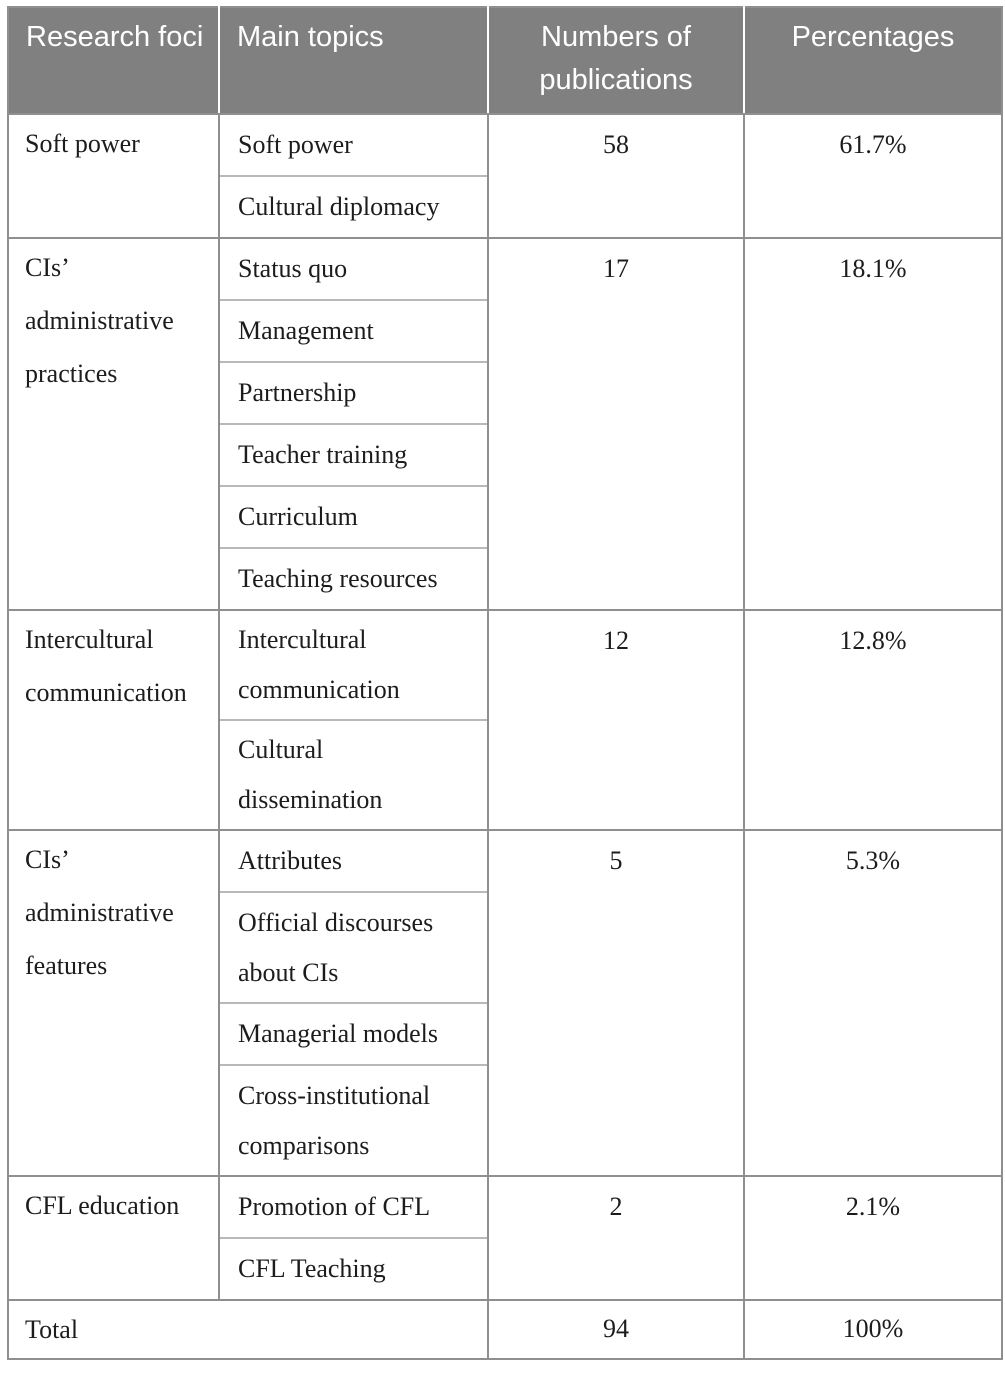  I want to click on percentage-cell: 61.7%, so click(873, 175).